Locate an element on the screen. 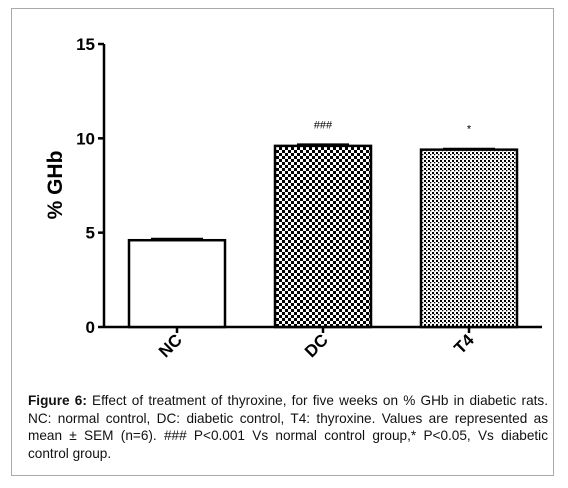 The image size is (568, 488). y-tick-label: 5 is located at coordinates (90, 233).